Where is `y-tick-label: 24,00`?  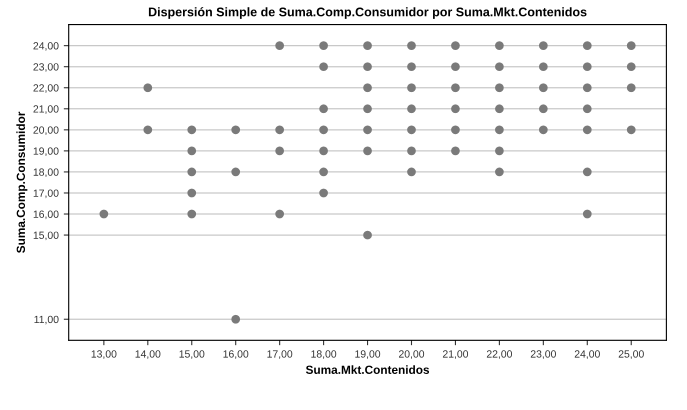 y-tick-label: 24,00 is located at coordinates (46, 46).